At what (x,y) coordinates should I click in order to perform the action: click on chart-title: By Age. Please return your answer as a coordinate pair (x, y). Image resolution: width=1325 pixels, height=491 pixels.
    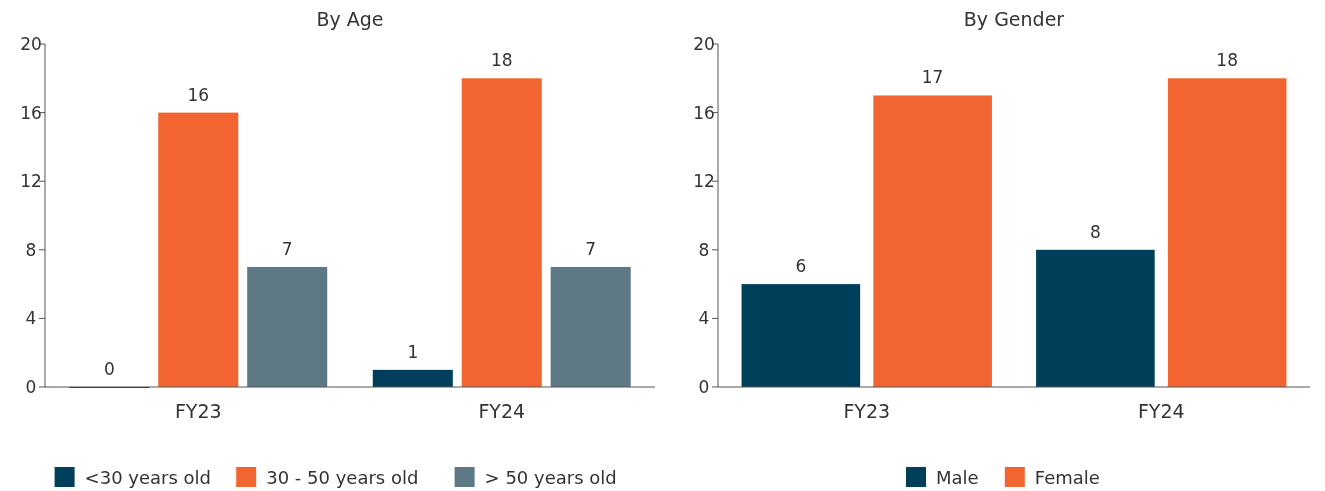
    Looking at the image, I should click on (350, 19).